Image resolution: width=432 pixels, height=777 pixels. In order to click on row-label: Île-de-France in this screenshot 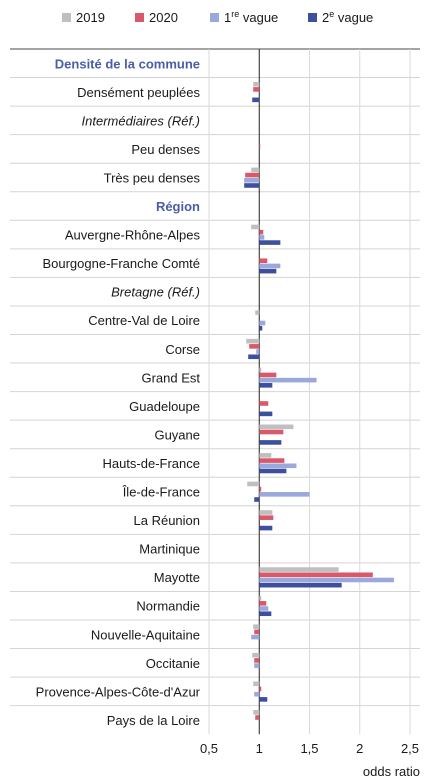, I will do `click(161, 492)`.